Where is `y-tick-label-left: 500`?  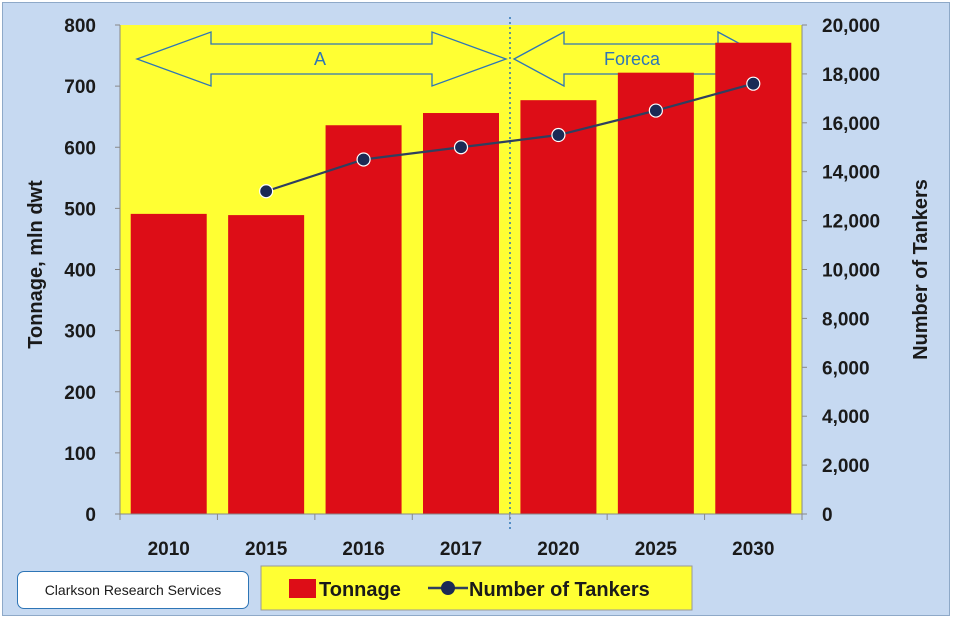
y-tick-label-left: 500 is located at coordinates (80, 209).